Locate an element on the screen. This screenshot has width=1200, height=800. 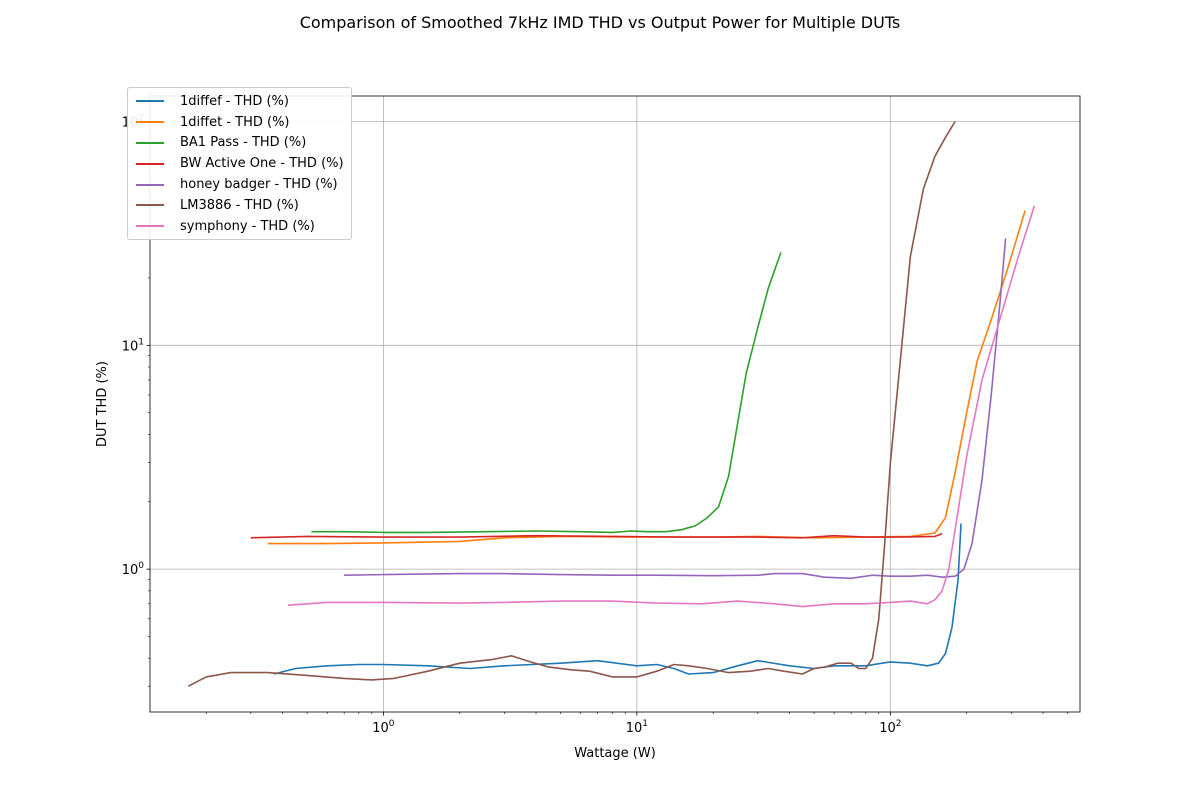
y-tick-label: 10¹ is located at coordinates (133, 345).